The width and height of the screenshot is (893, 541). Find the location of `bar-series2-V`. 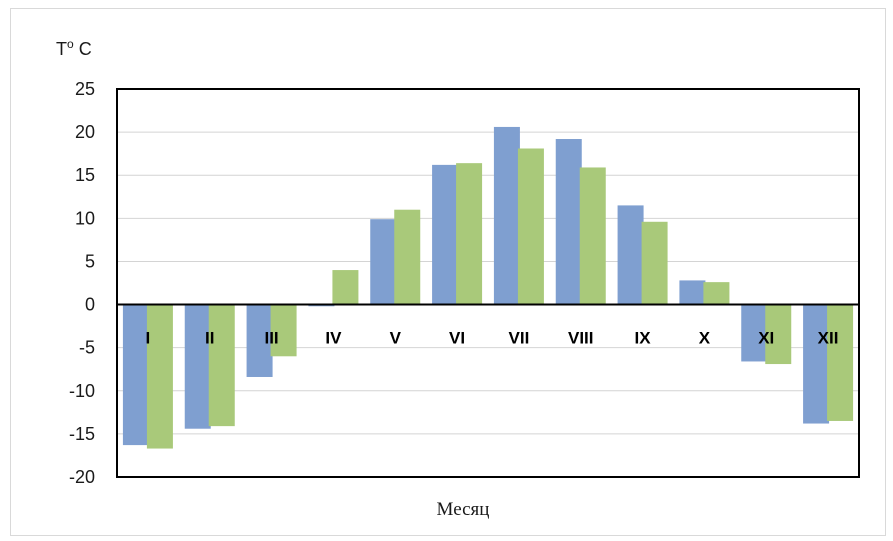

bar-series2-V is located at coordinates (407, 257).